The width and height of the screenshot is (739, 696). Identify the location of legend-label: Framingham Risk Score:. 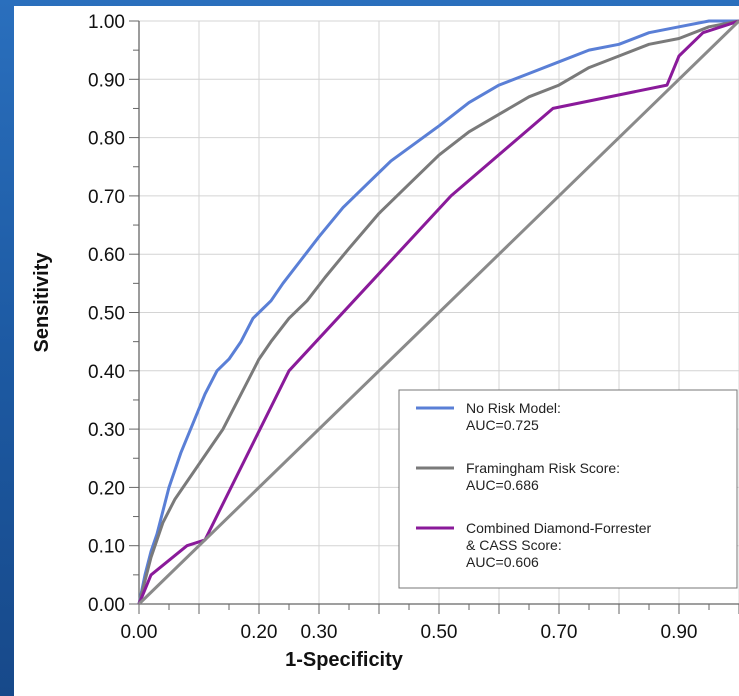
(543, 468).